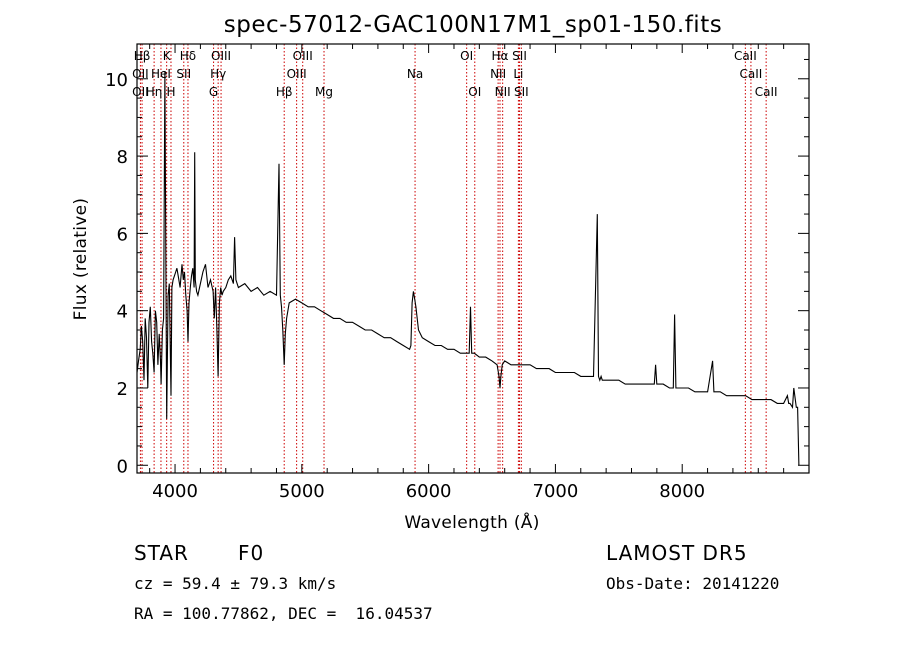 The image size is (900, 649). What do you see at coordinates (81, 259) in the screenshot?
I see `y-axis-label: Flux (relative)` at bounding box center [81, 259].